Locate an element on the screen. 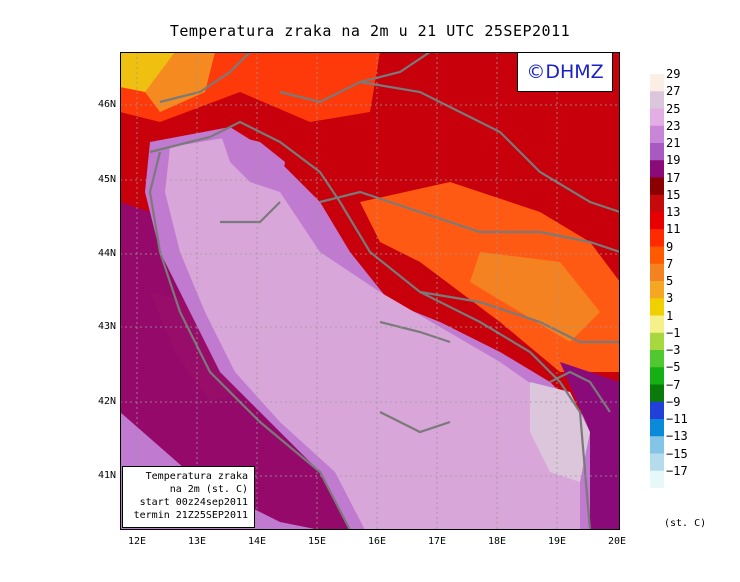 This screenshot has height=582, width=740. lon-tick-label: 20E is located at coordinates (617, 541).